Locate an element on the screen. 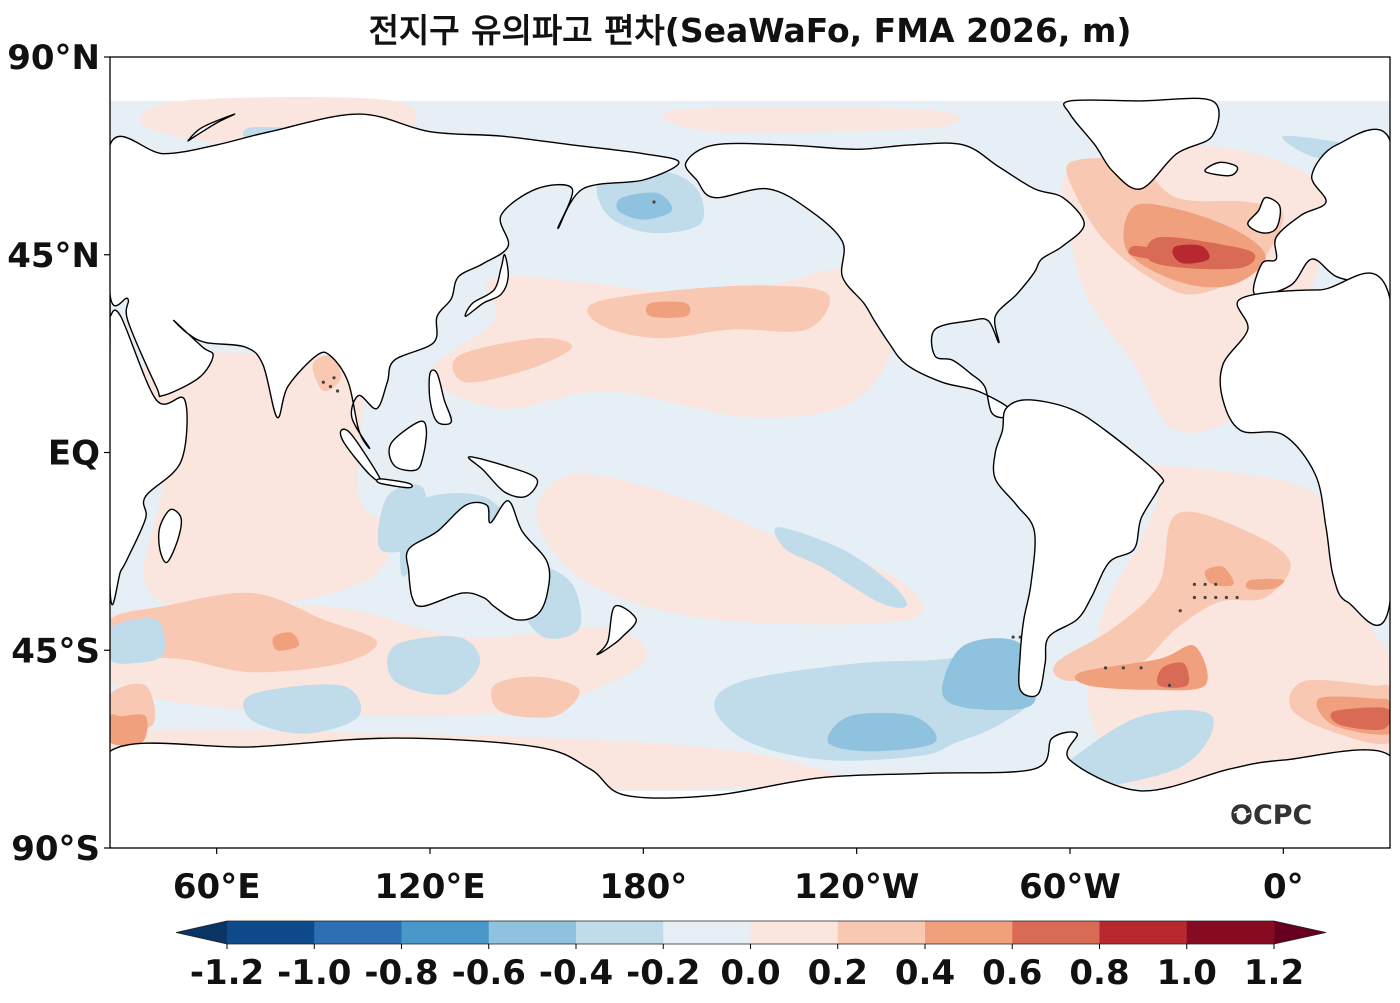 This screenshot has height=1003, width=1400. y-tick-label: 90°N is located at coordinates (53, 58).